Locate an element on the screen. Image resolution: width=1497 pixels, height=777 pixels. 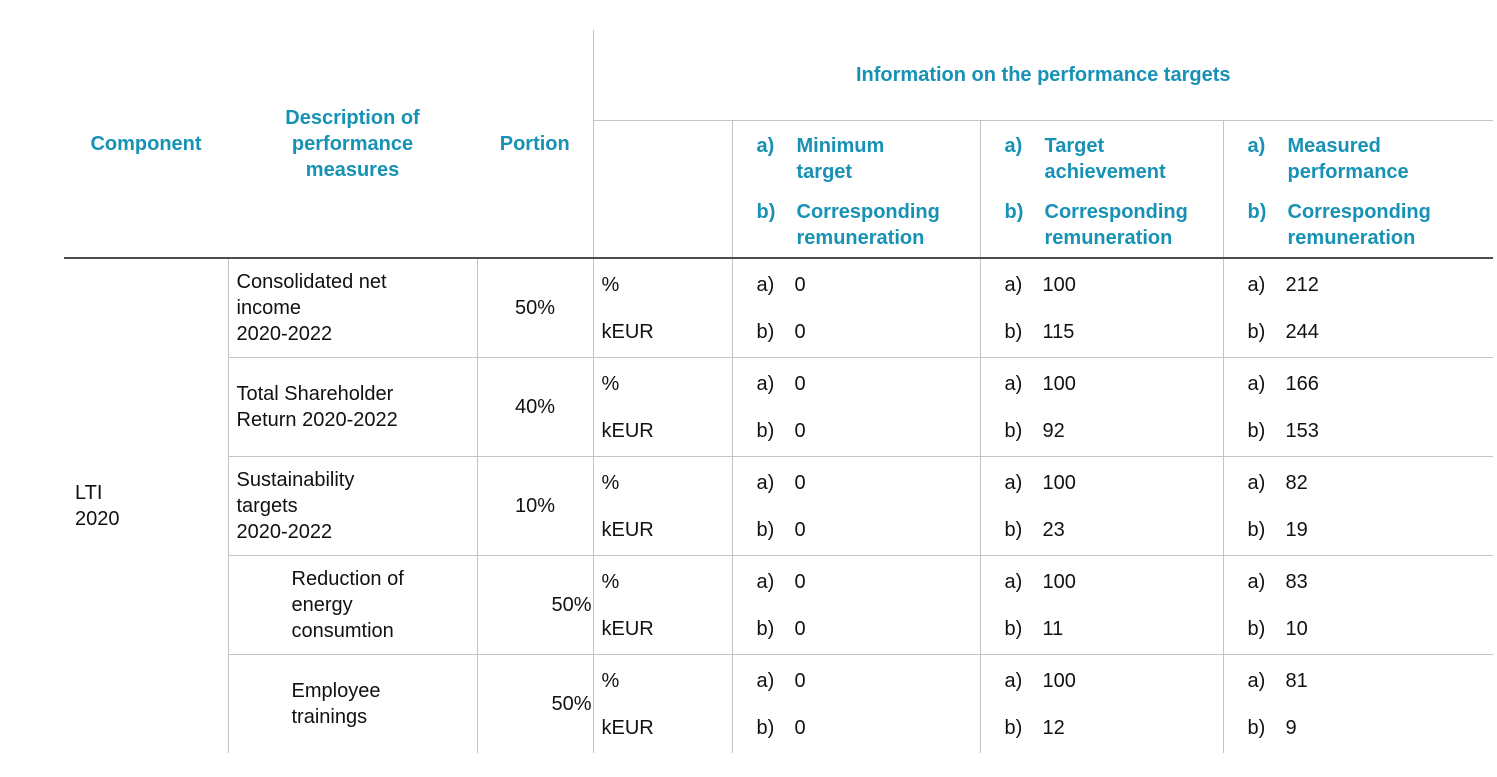
component-cell: LTI 2020 is located at coordinates (146, 505).